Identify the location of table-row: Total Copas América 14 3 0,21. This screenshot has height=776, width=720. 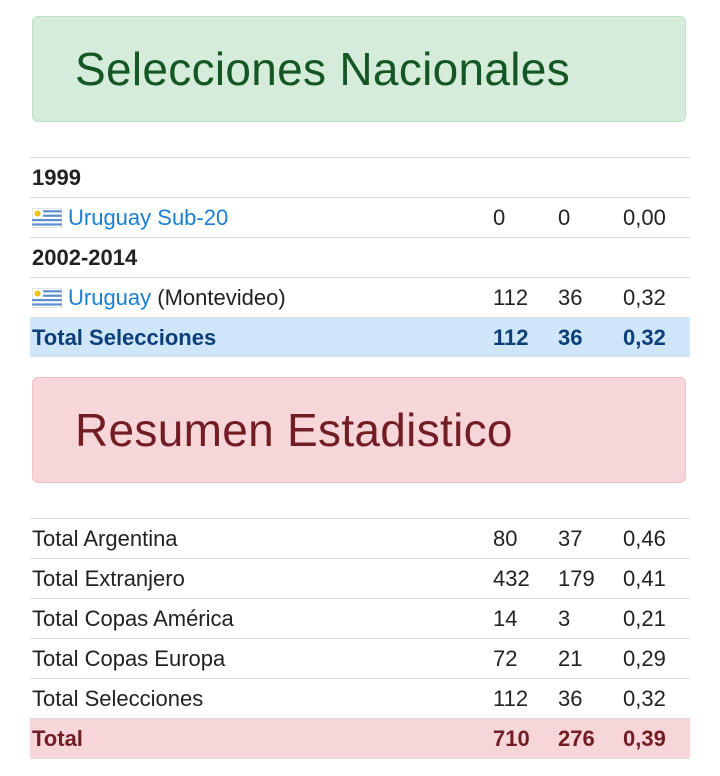
(360, 618).